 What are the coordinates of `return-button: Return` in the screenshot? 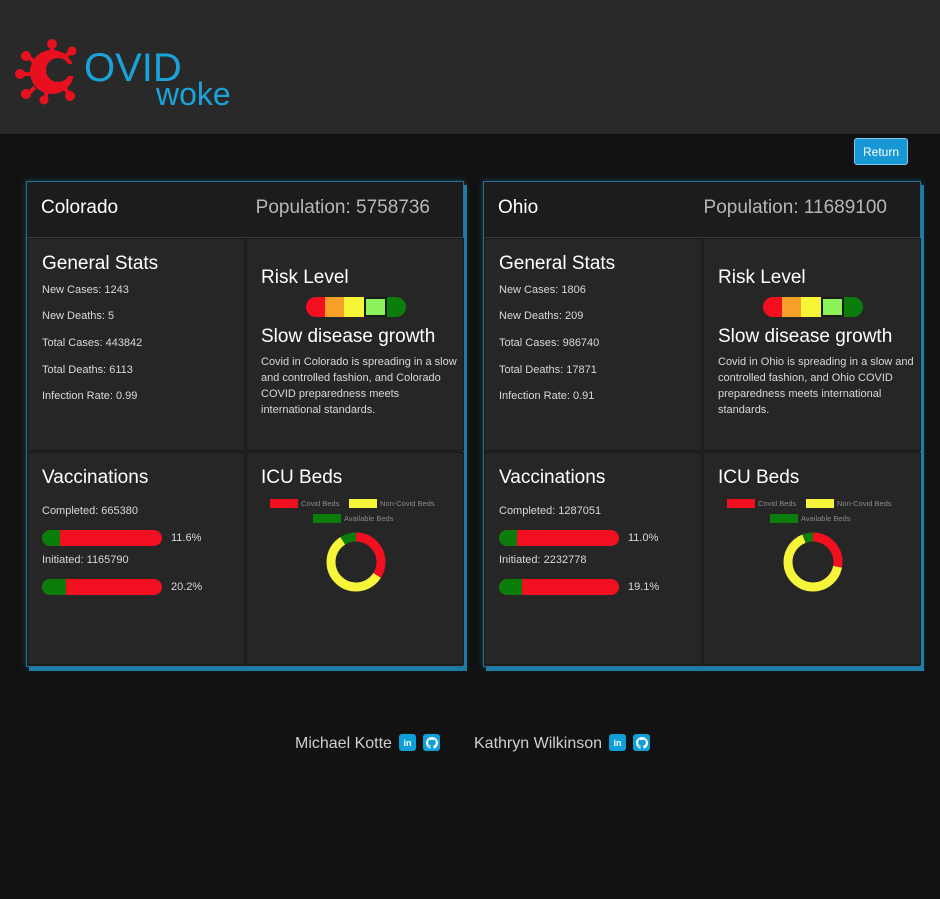 It's located at (881, 151).